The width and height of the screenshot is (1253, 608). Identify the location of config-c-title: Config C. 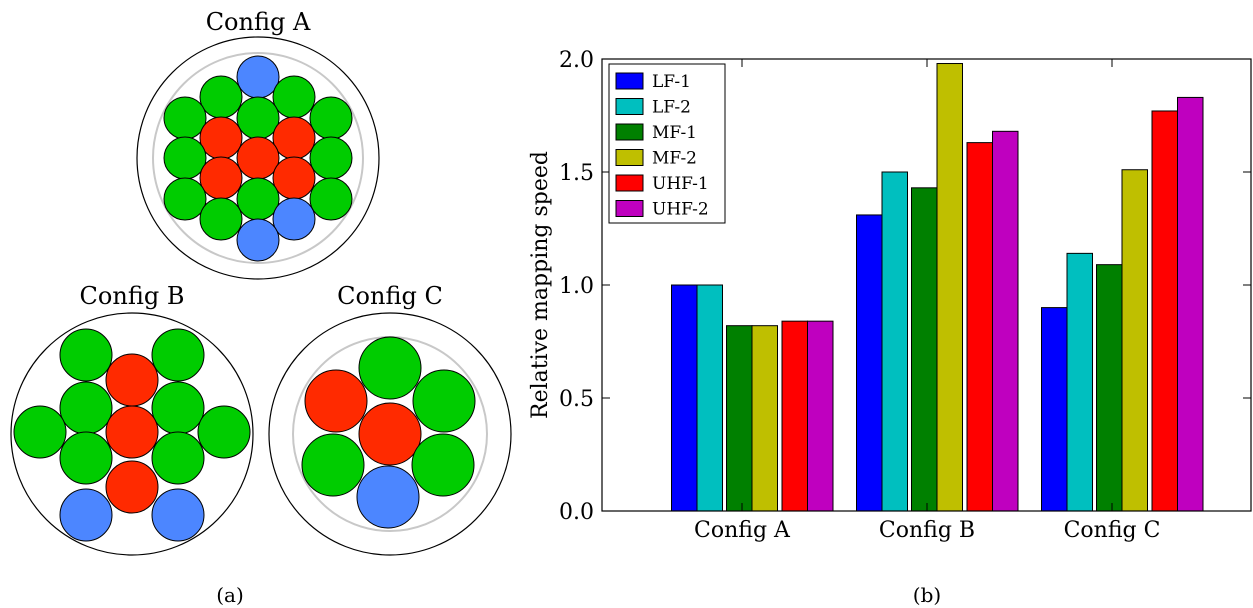
(390, 296).